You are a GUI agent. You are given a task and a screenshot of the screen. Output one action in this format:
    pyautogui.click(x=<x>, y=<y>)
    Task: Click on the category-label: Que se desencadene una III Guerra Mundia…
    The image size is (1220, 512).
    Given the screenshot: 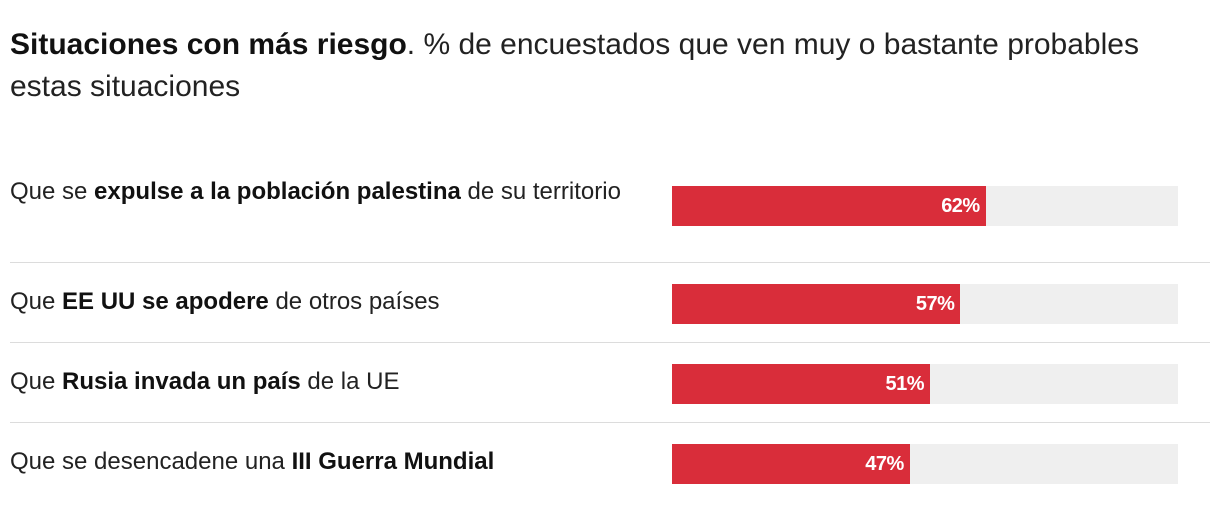 What is the action you would take?
    pyautogui.click(x=330, y=462)
    